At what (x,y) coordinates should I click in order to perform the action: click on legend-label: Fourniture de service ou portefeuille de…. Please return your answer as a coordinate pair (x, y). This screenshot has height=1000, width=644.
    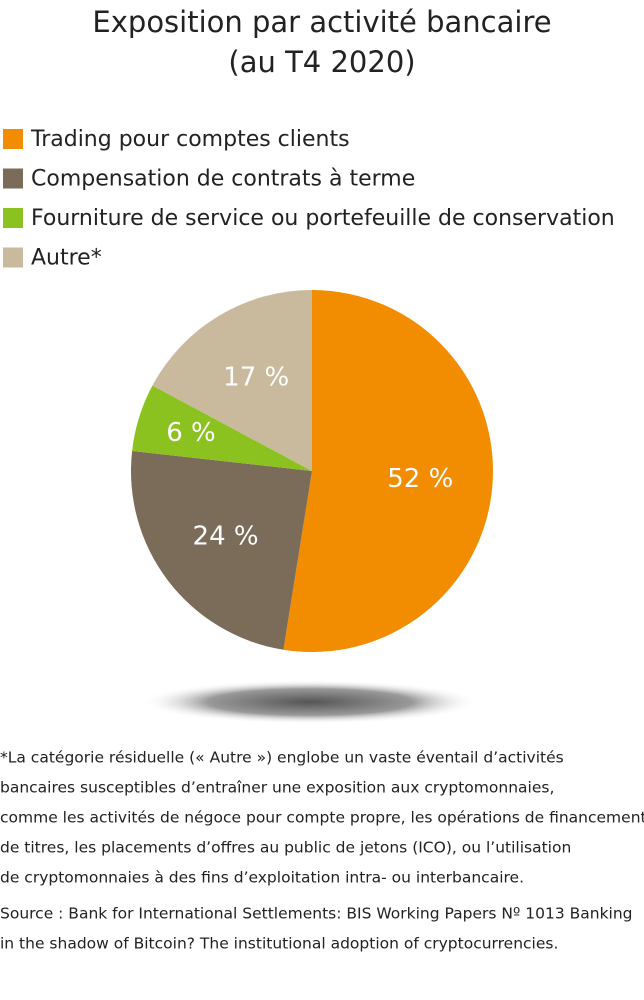
    Looking at the image, I should click on (323, 218).